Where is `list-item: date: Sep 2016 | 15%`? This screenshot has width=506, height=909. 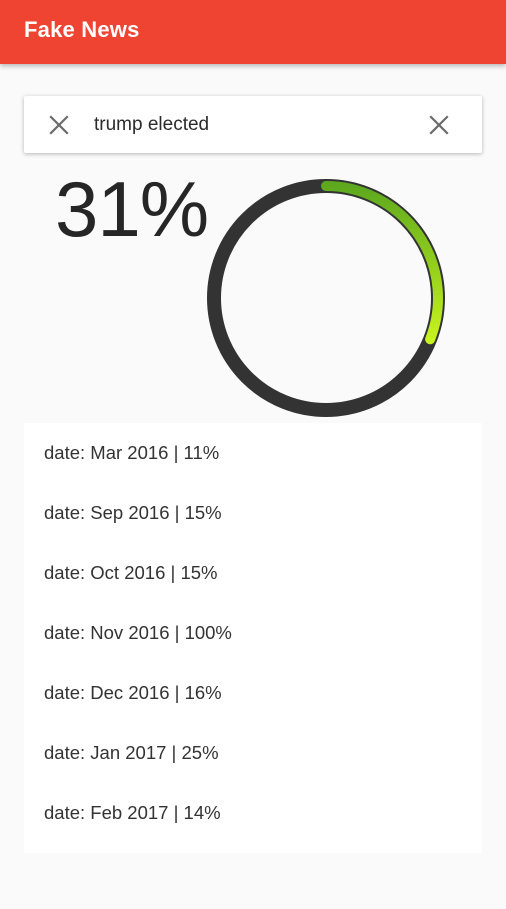 list-item: date: Sep 2016 | 15% is located at coordinates (133, 512).